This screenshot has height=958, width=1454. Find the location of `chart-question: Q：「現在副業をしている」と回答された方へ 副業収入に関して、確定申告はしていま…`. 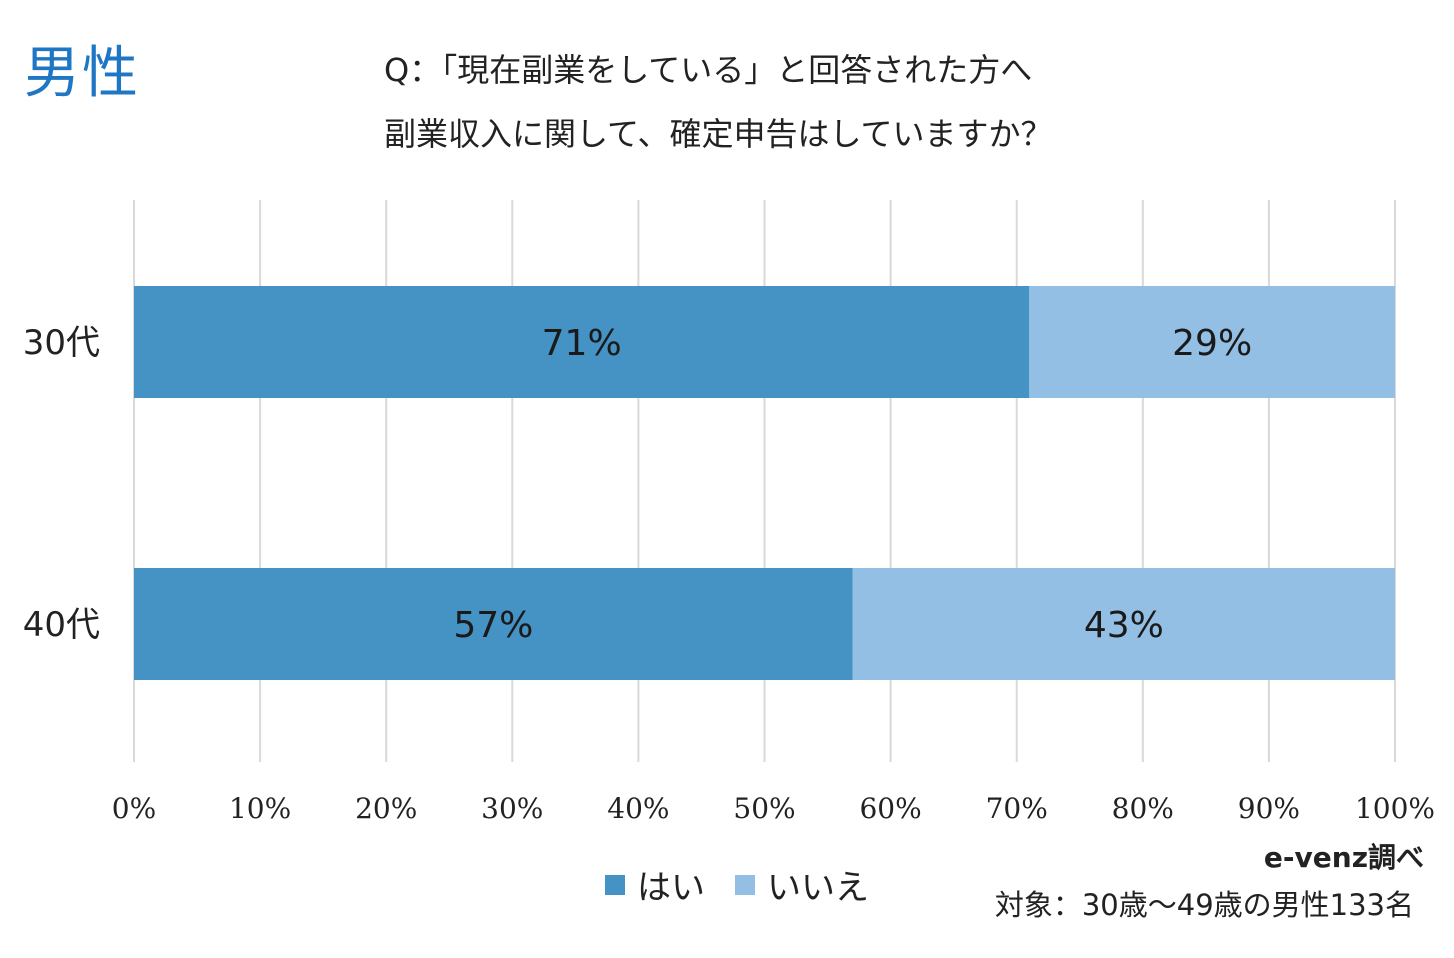

chart-question: Q：「現在副業をしている」と回答された方へ 副業収入に関して、確定申告はしていま… is located at coordinates (718, 102).